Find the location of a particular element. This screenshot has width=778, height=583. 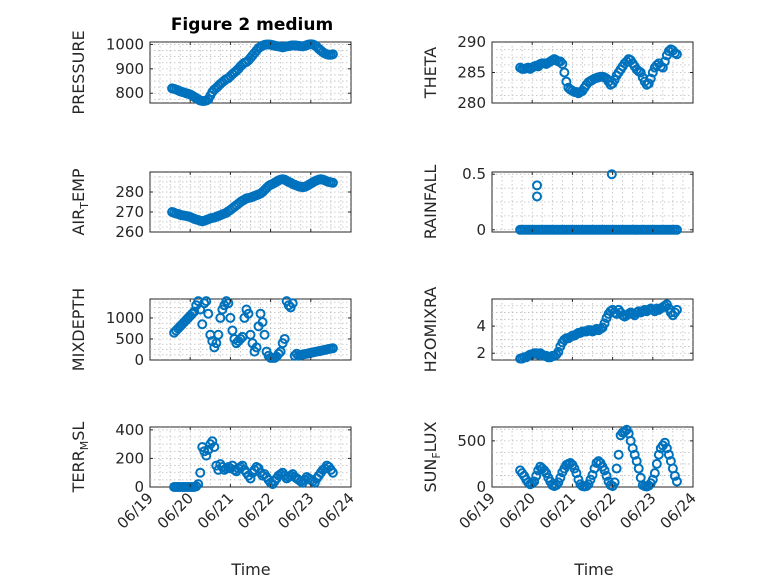

y-tick-label: 400 is located at coordinates (129, 430).